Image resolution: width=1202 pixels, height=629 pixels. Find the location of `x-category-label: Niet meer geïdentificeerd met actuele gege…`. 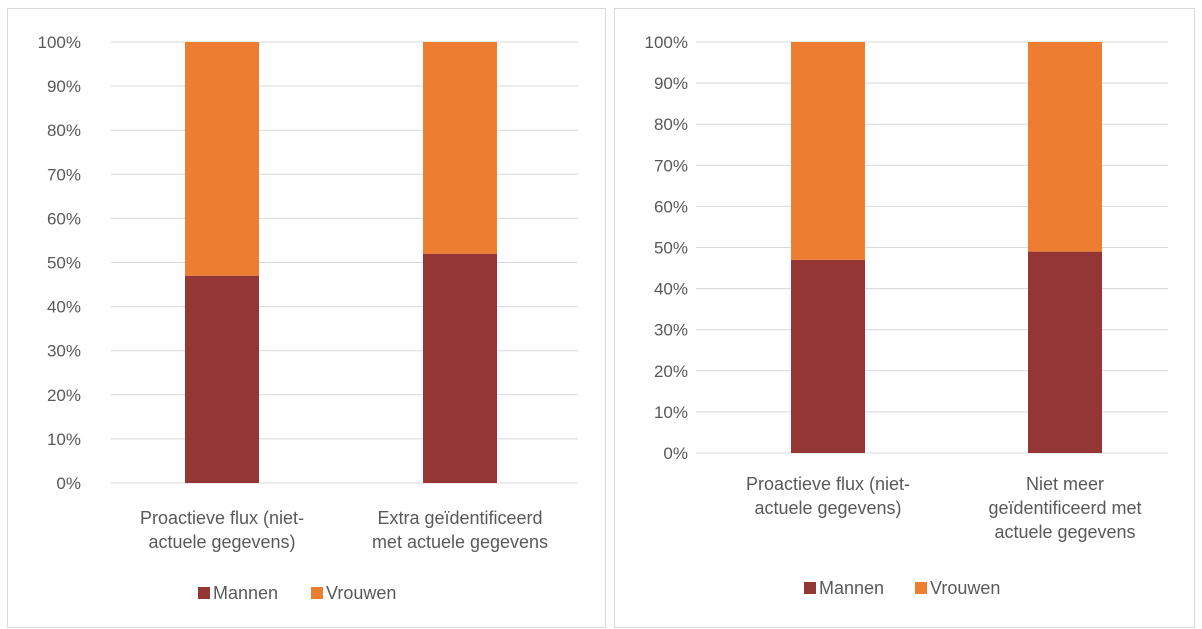

x-category-label: Niet meer geïdentificeerd met actuele gege… is located at coordinates (1064, 508).